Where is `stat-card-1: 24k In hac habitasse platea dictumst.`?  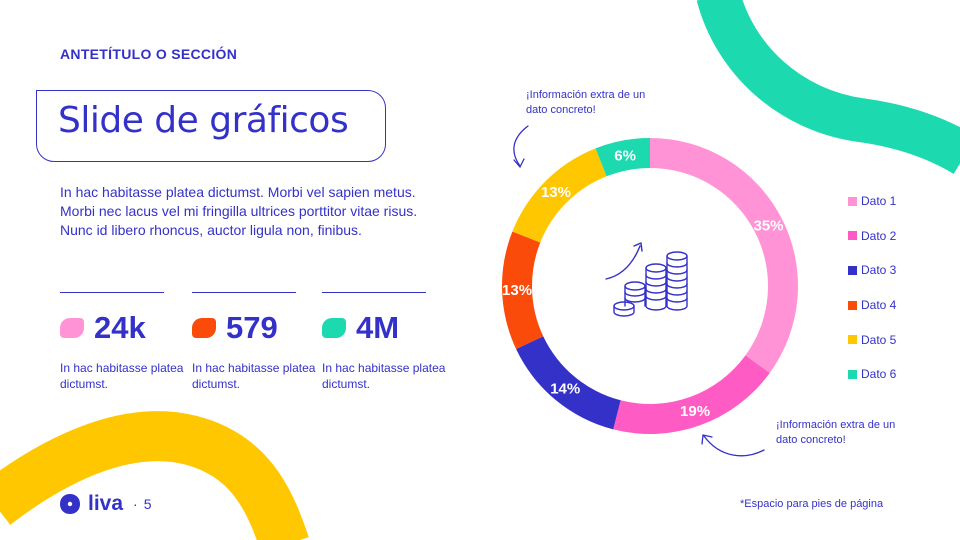
stat-card-1: 24k In hac habitasse platea dictumst. is located at coordinates (121, 341).